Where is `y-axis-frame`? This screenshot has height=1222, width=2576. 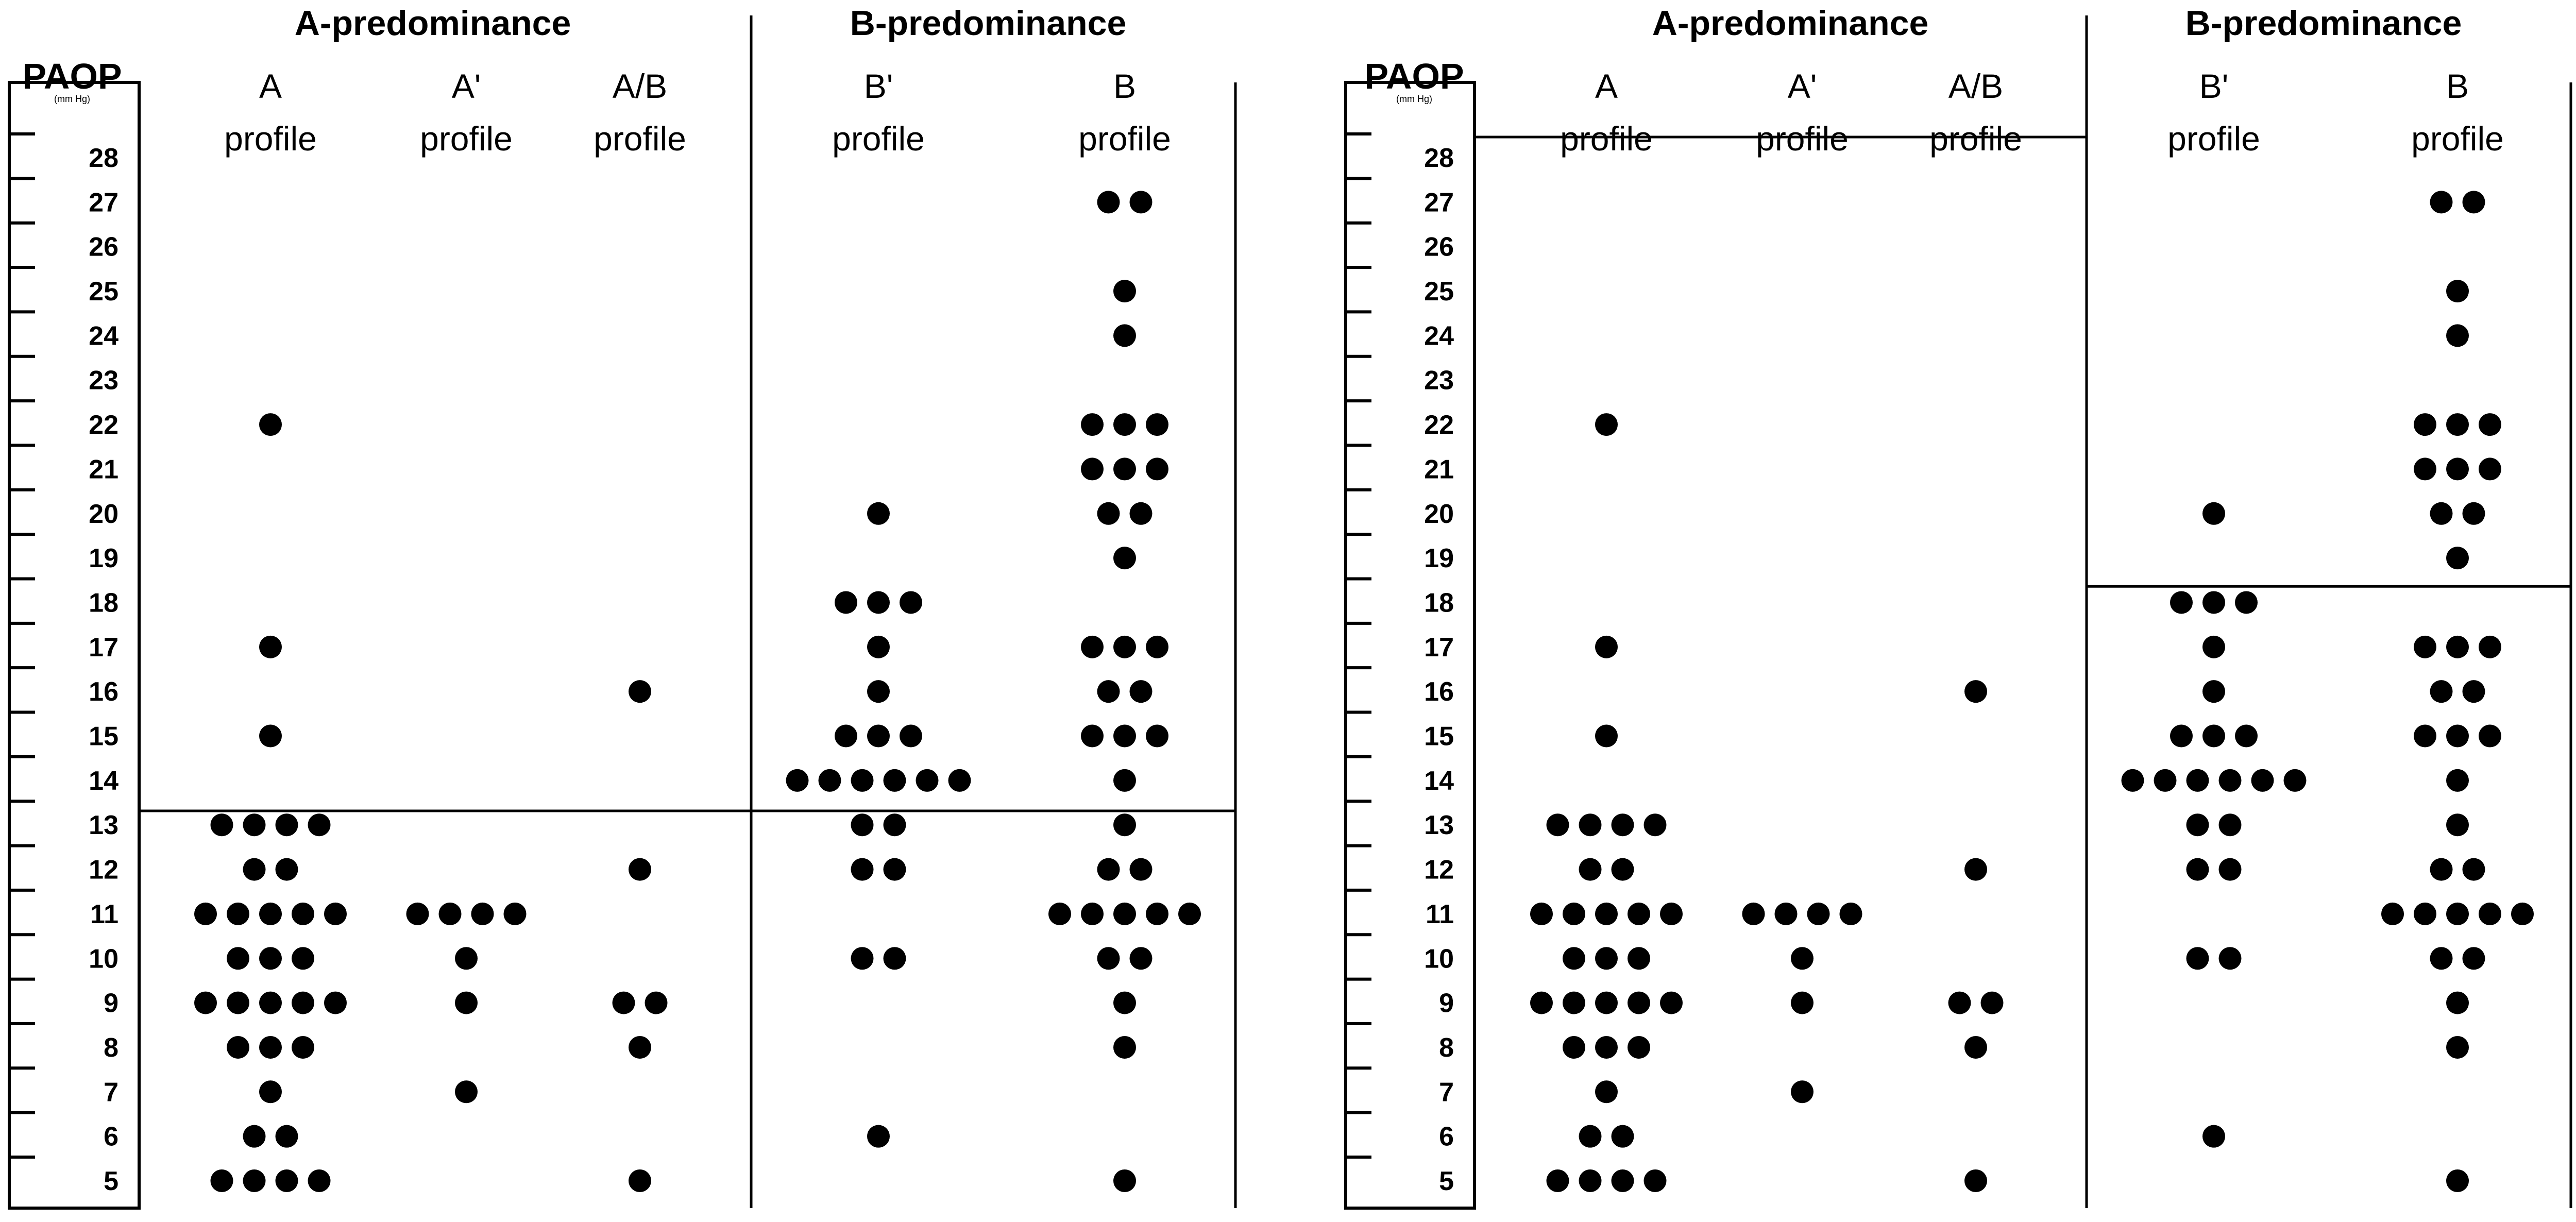 y-axis-frame is located at coordinates (1410, 645).